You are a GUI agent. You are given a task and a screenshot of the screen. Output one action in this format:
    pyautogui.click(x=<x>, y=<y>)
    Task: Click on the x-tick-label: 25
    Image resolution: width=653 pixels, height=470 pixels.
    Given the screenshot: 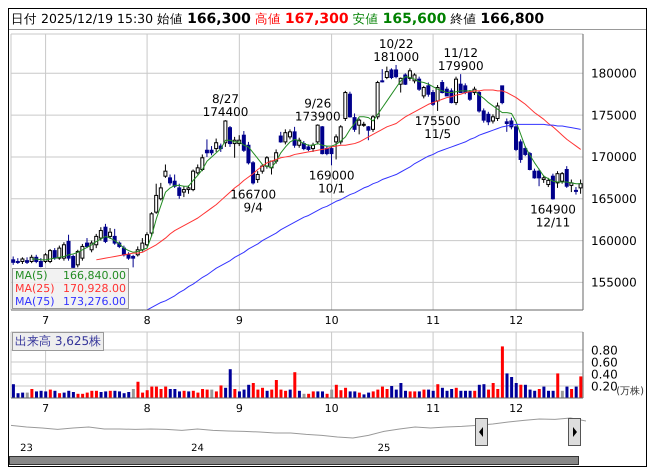 What is the action you would take?
    pyautogui.click(x=384, y=448)
    